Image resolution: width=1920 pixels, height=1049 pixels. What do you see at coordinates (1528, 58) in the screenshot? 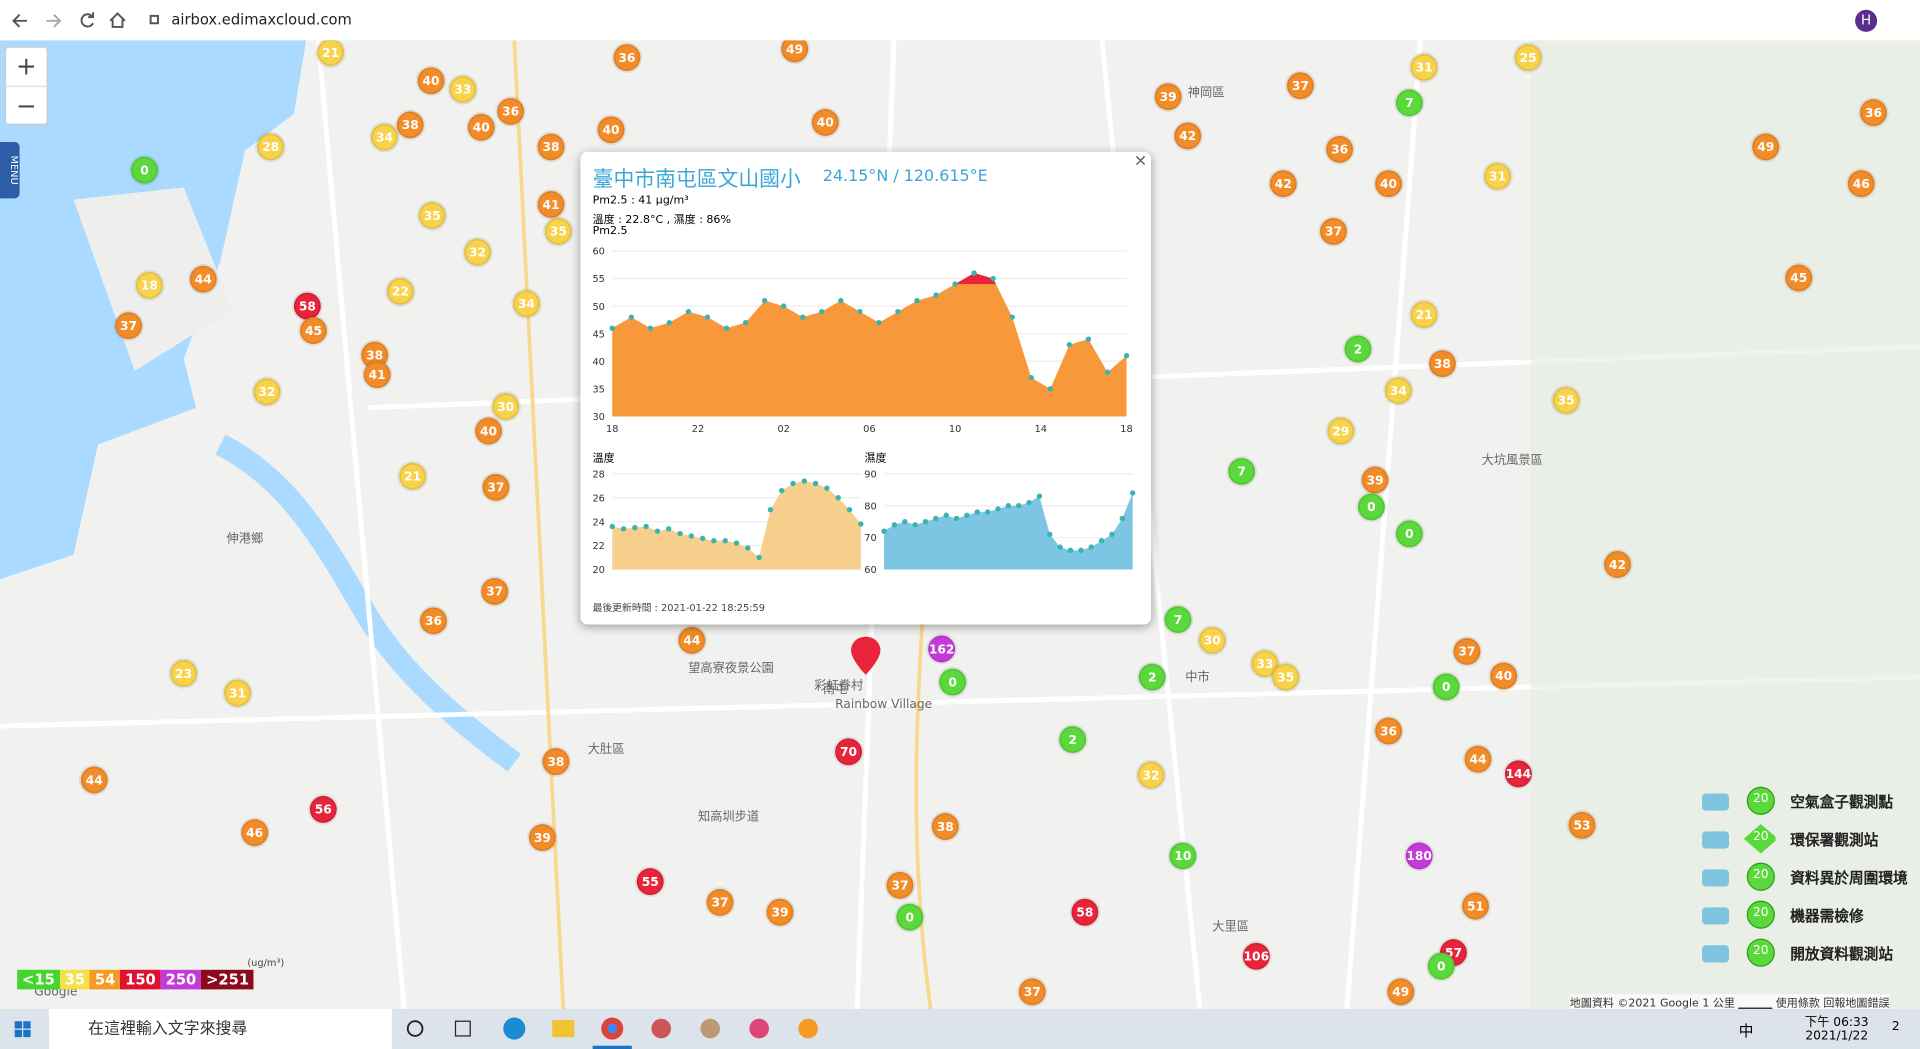
I see `marker-value: 25` at bounding box center [1528, 58].